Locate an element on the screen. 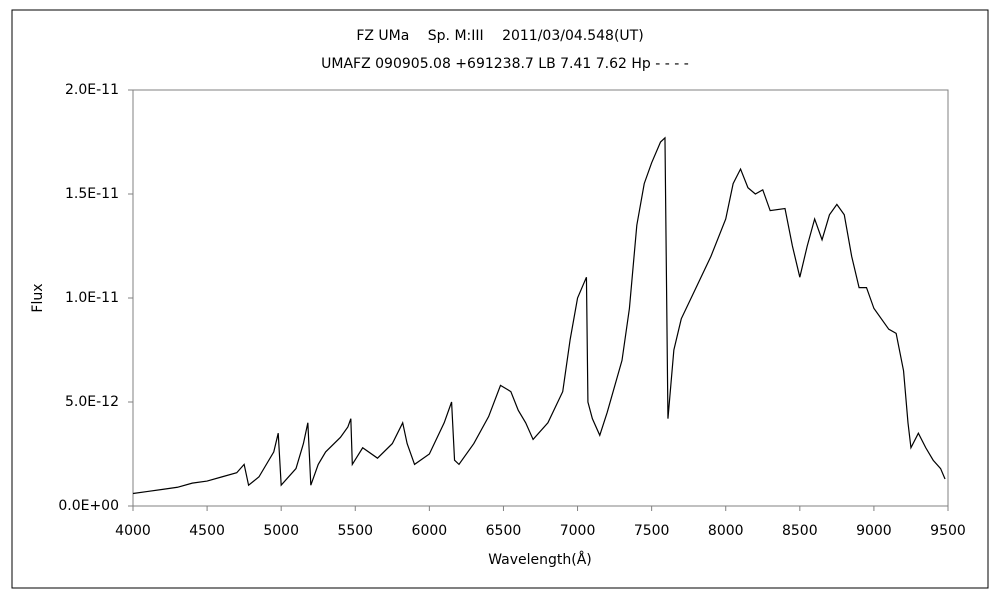 The height and width of the screenshot is (600, 1000). x-tick-label: 8500 is located at coordinates (800, 531).